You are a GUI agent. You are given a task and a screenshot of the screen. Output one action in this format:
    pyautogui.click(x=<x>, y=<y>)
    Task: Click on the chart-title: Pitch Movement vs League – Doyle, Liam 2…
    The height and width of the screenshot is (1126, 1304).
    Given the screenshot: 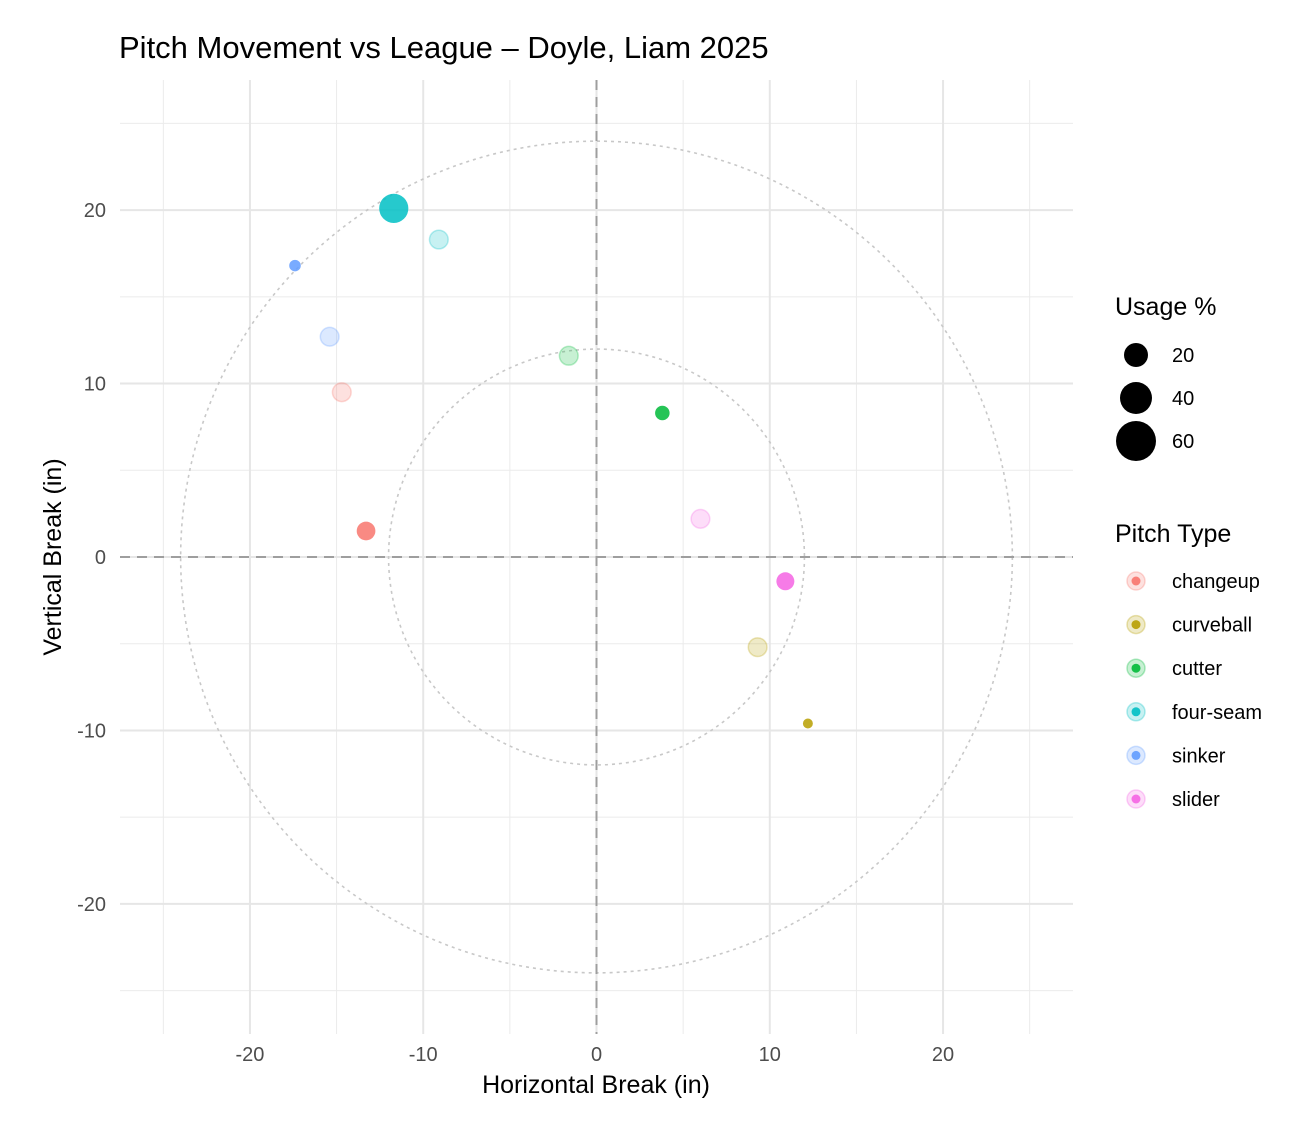 What is the action you would take?
    pyautogui.click(x=444, y=47)
    